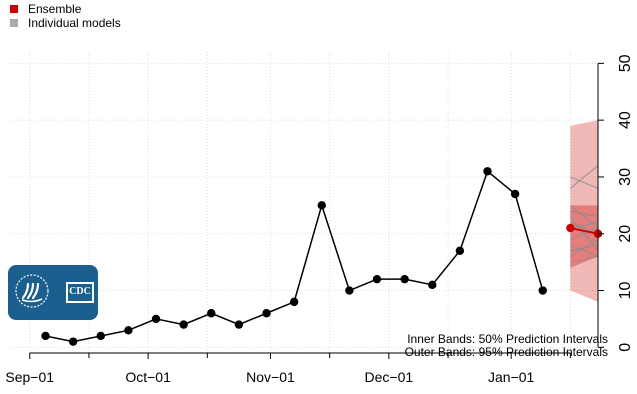  Describe the element at coordinates (507, 339) in the screenshot. I see `inner-bands-note: Inner Bands: 50% Prediction Intervals` at that location.